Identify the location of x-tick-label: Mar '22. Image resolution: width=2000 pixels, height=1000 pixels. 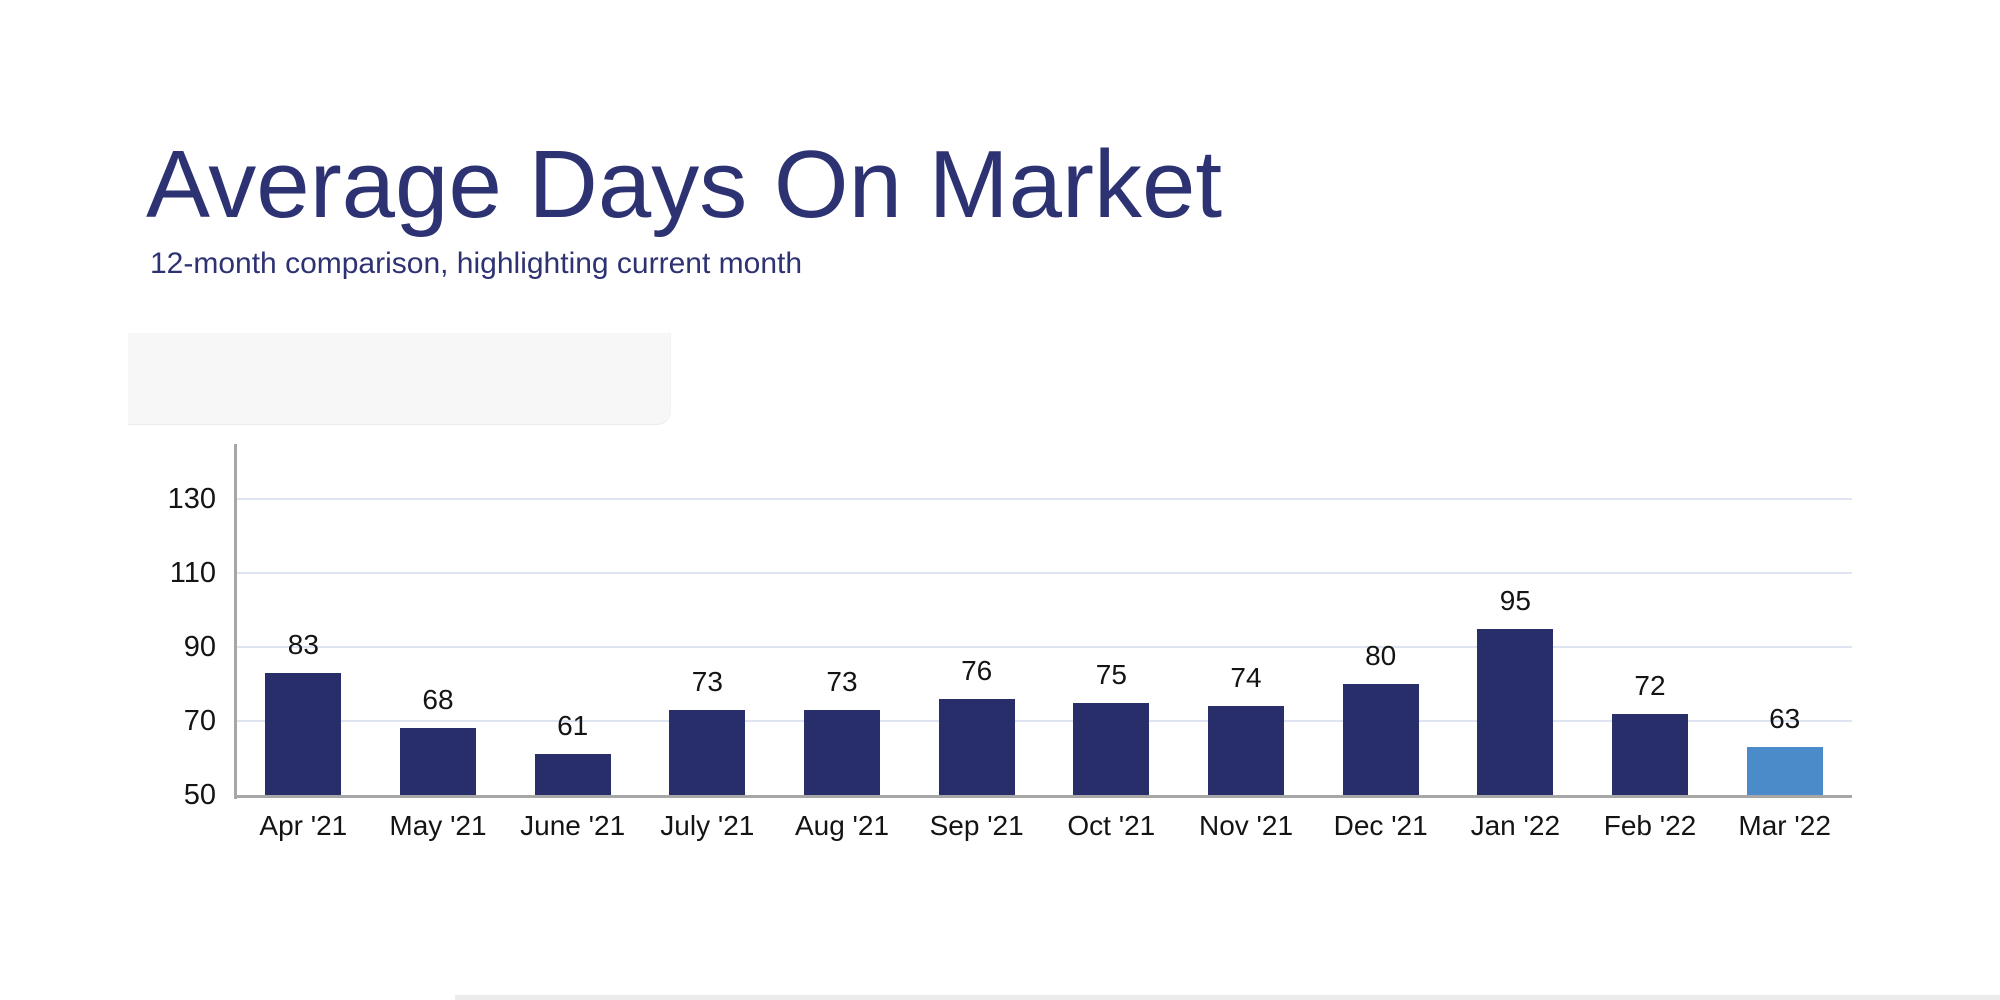
(1784, 825).